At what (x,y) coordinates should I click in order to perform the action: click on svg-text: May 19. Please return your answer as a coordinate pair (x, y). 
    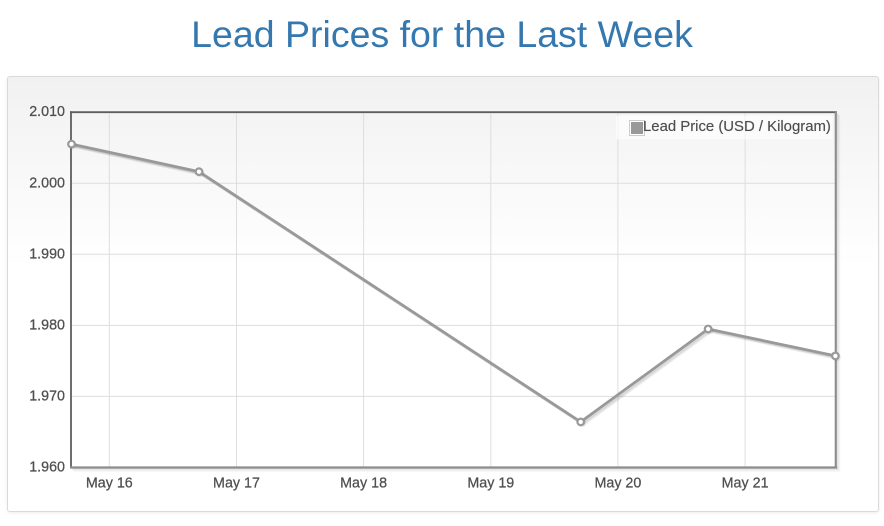
    Looking at the image, I should click on (490, 483).